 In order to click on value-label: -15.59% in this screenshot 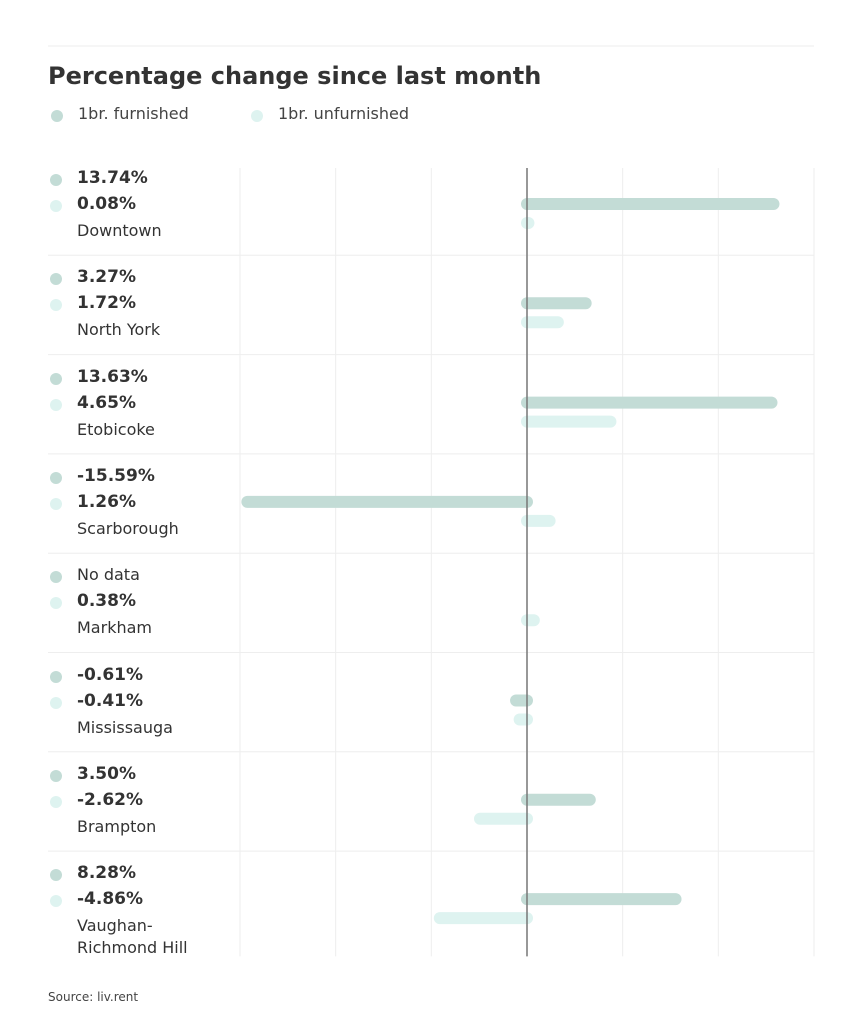, I will do `click(116, 475)`.